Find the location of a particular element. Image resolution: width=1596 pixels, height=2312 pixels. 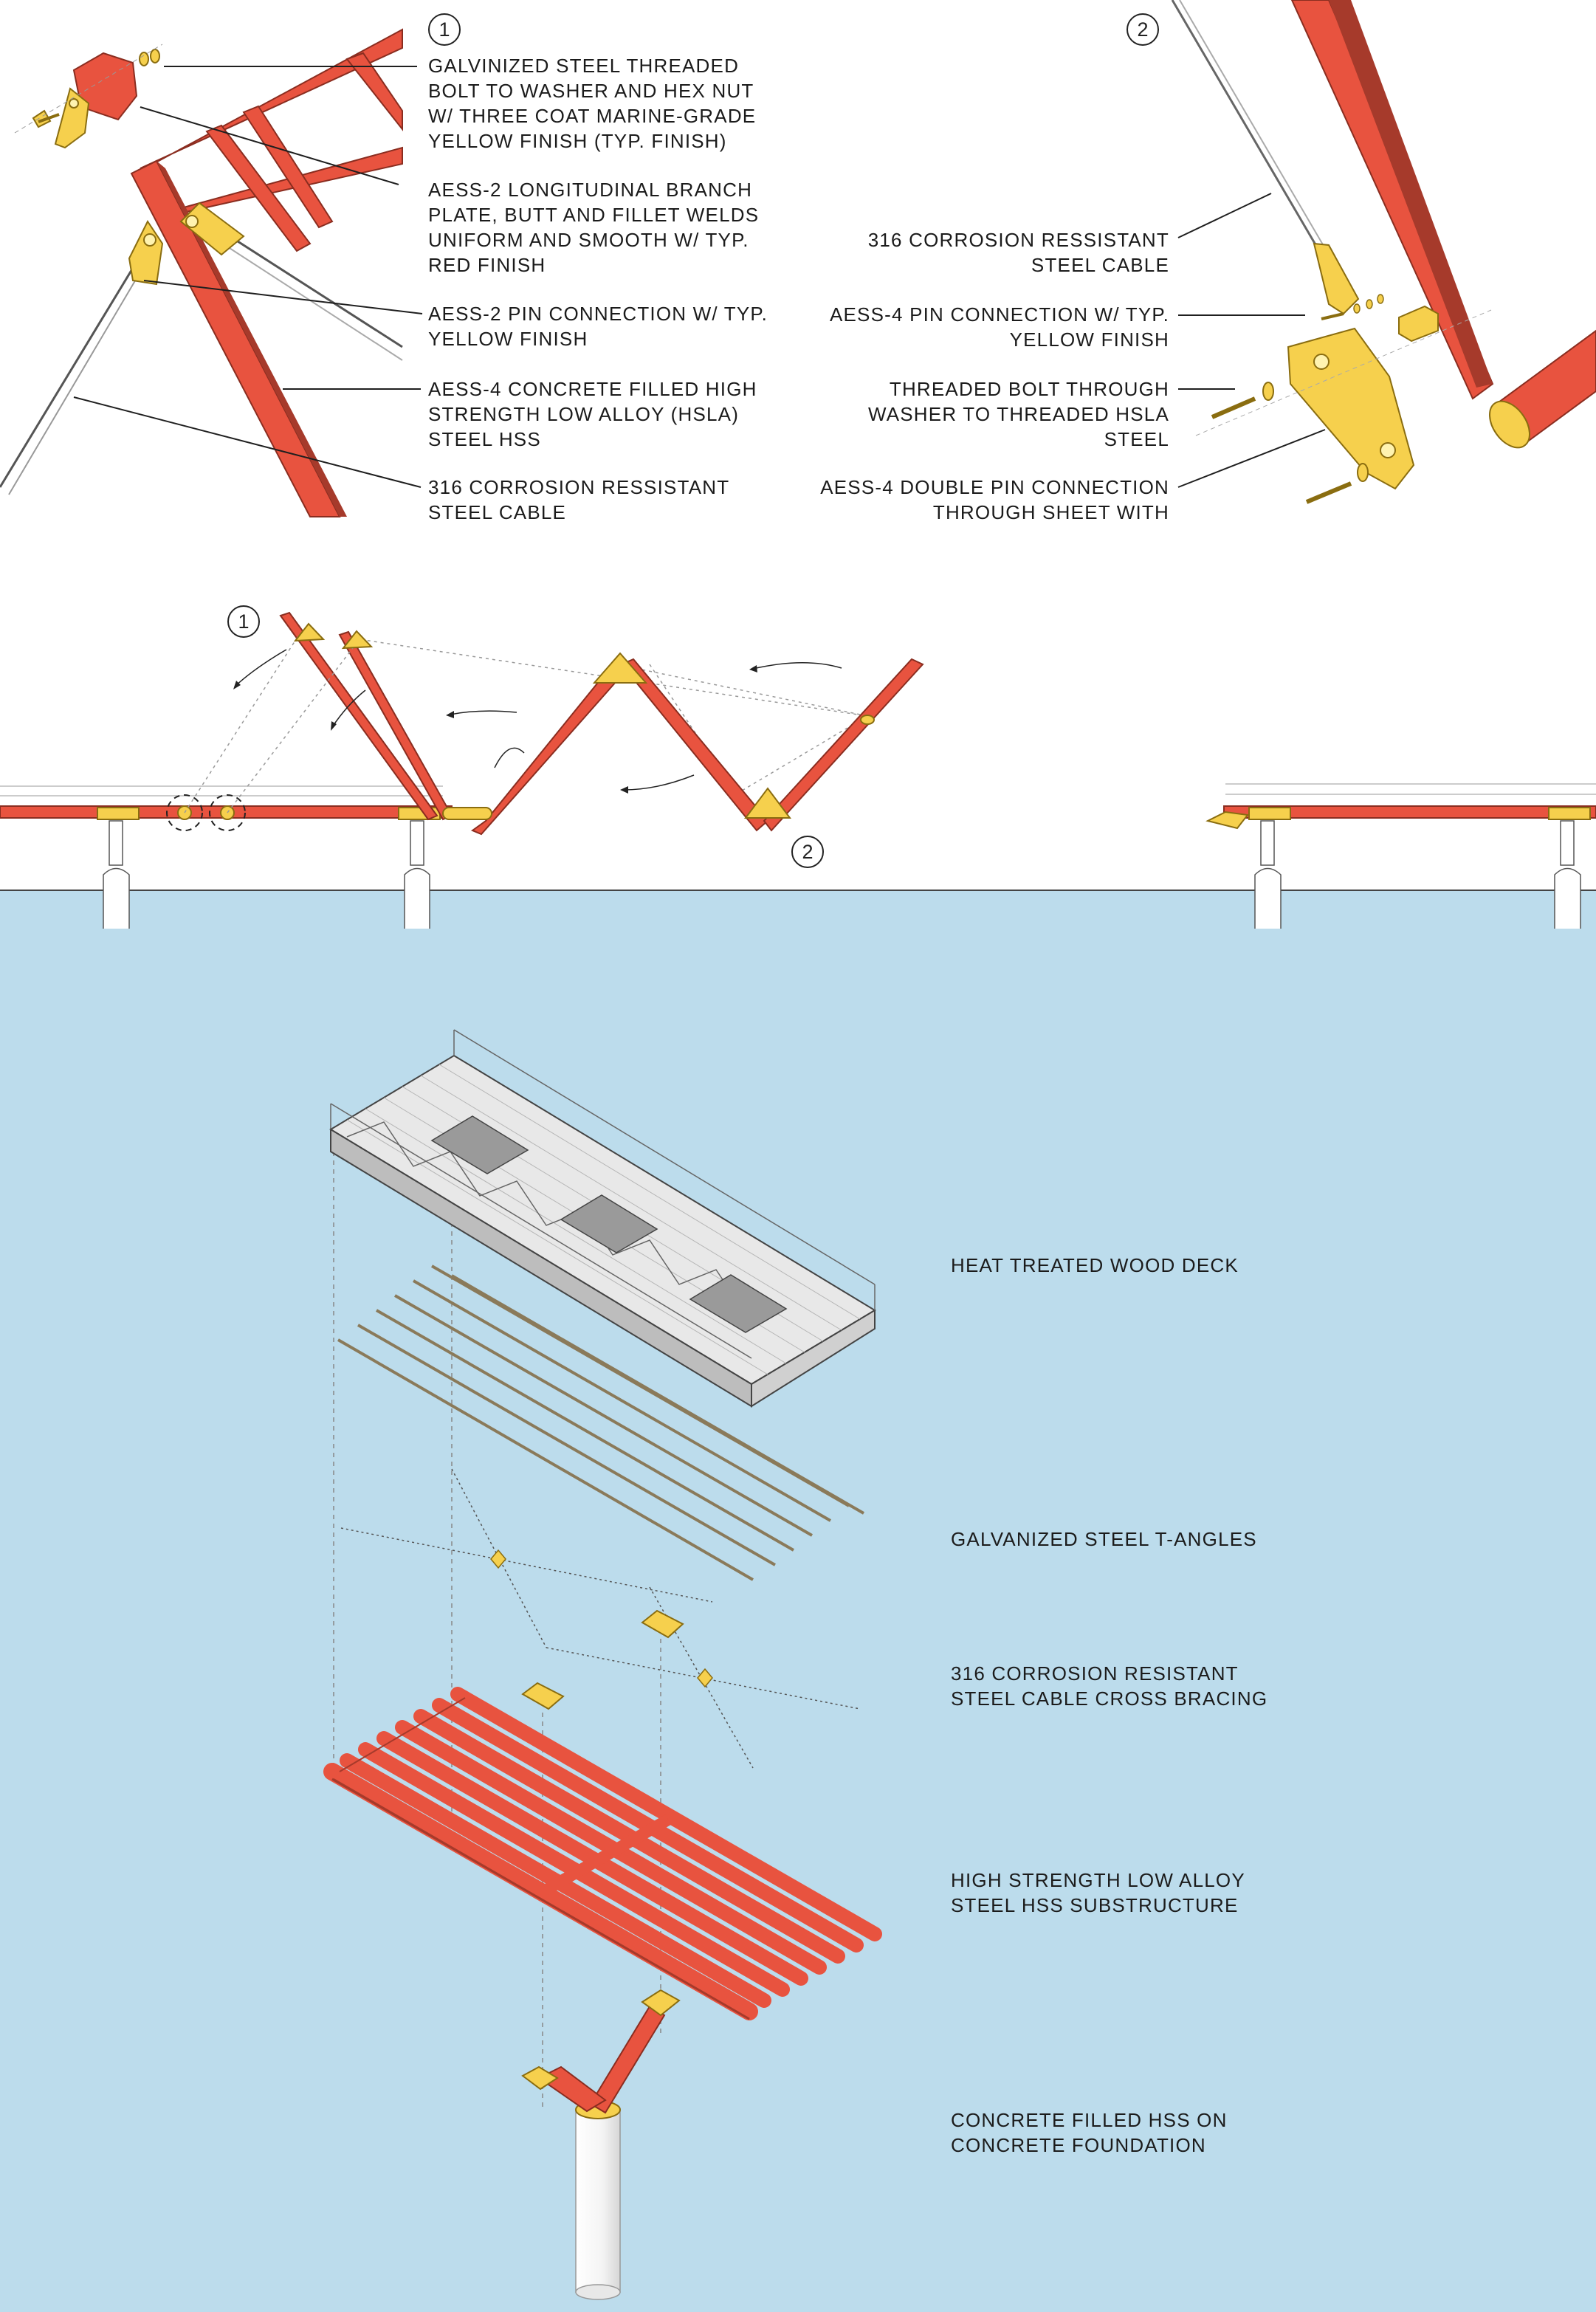

detail-1-leader-lines is located at coordinates (248, 277).